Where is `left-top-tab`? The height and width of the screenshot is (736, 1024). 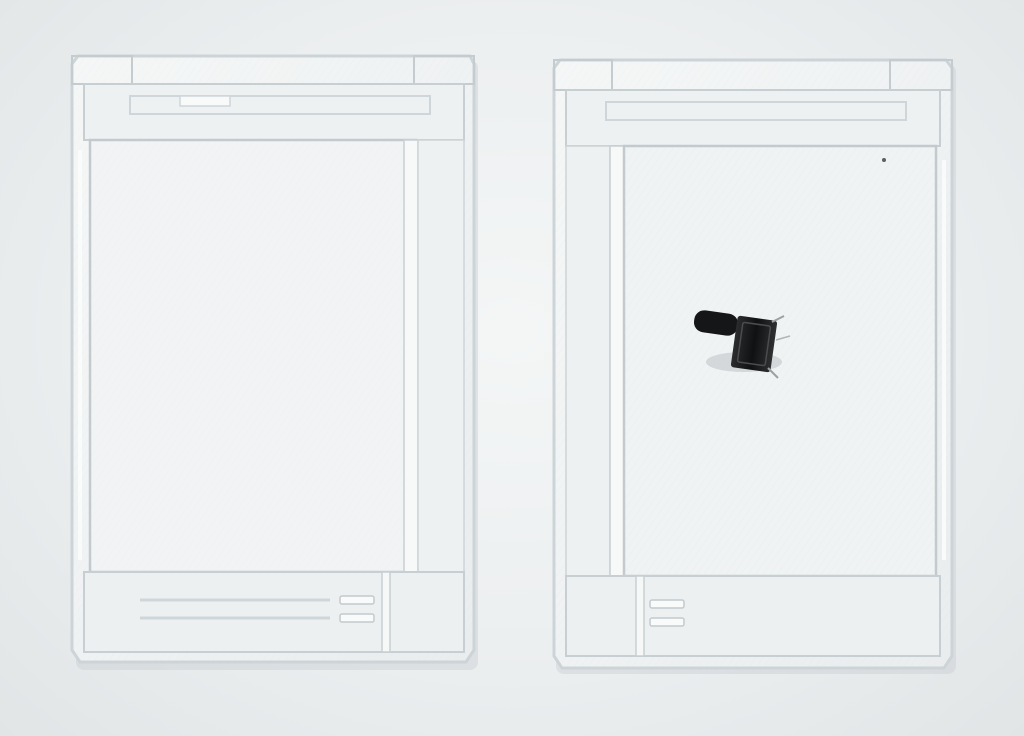
left-top-tab is located at coordinates (205, 101).